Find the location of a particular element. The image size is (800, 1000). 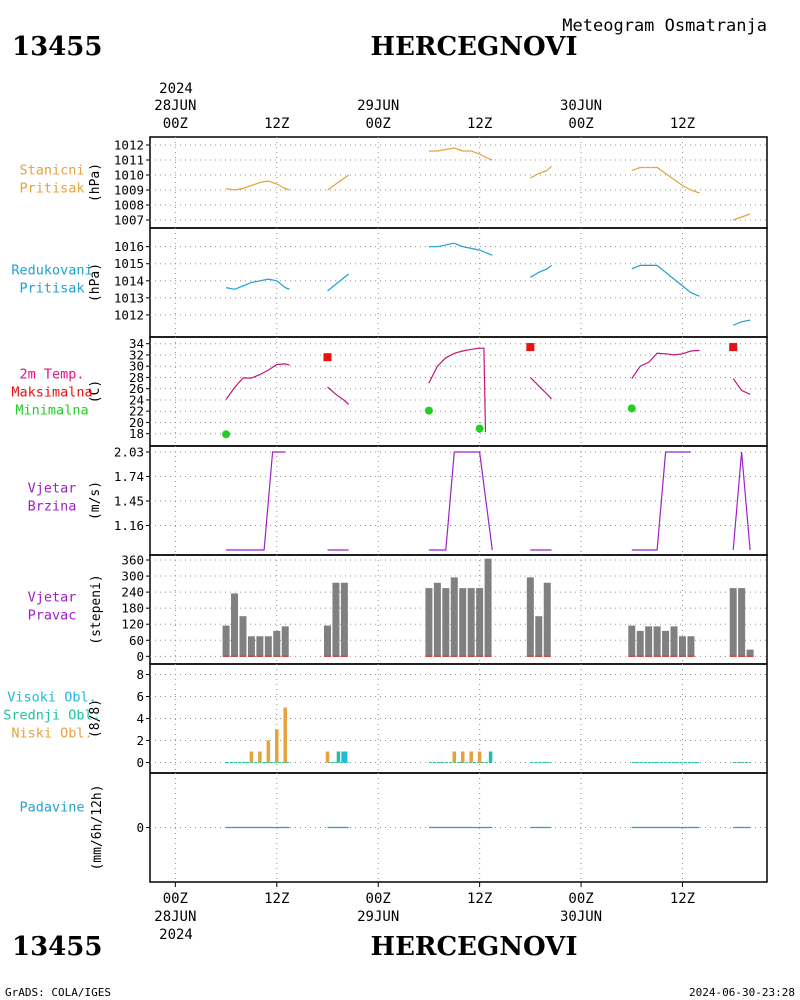

y-tick-label: 360 is located at coordinates (132, 560).